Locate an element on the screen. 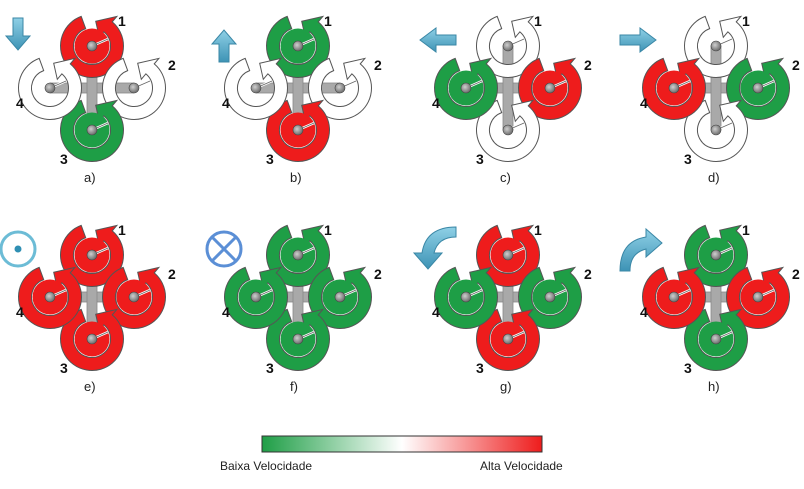 The width and height of the screenshot is (804, 489). panel-caption: g) is located at coordinates (506, 386).